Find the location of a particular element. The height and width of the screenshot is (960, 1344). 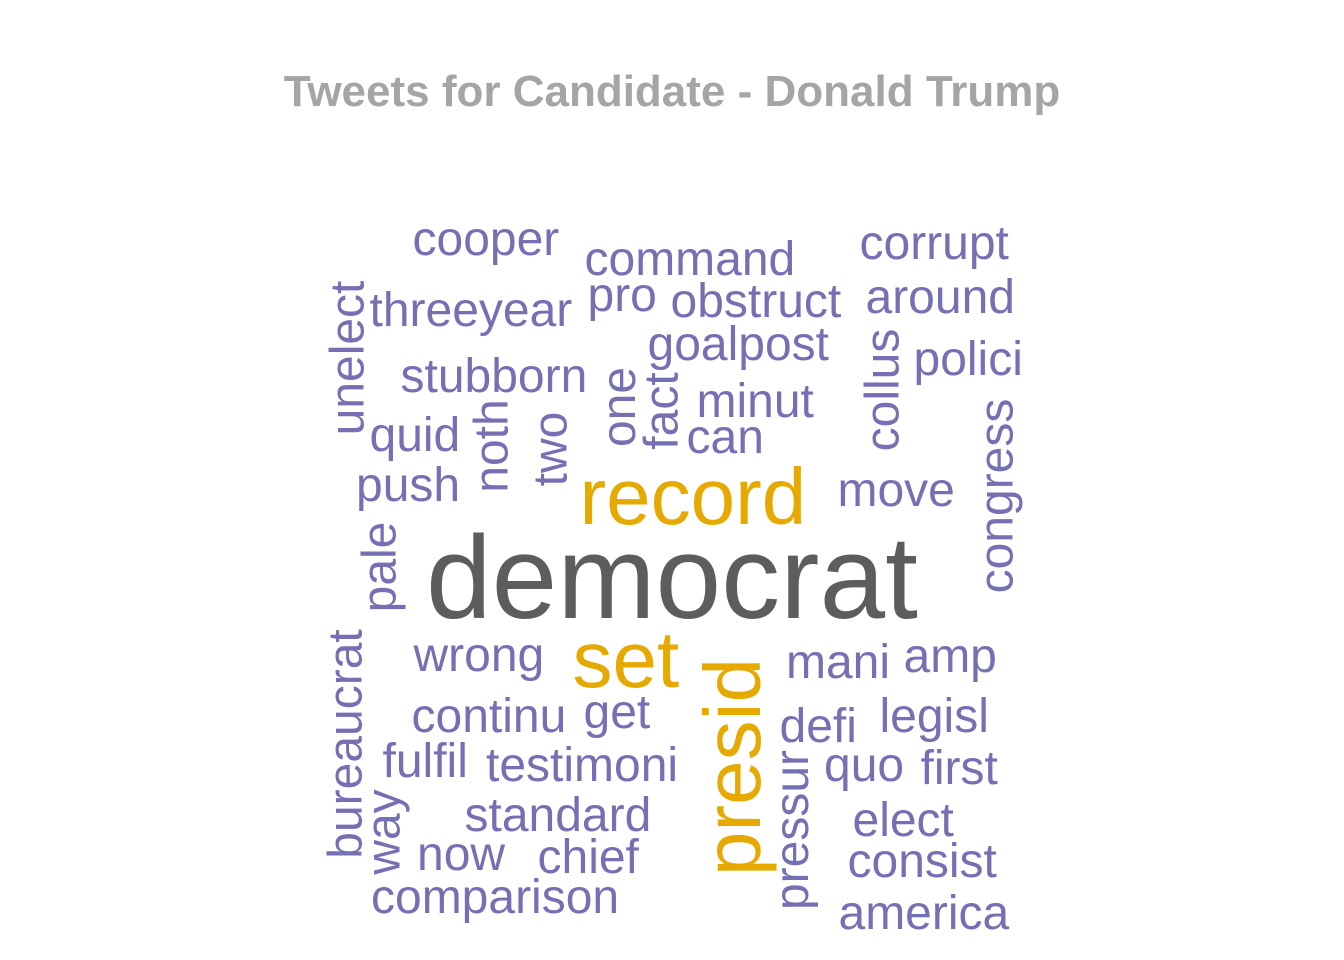

word-presid: presid is located at coordinates (732, 767).